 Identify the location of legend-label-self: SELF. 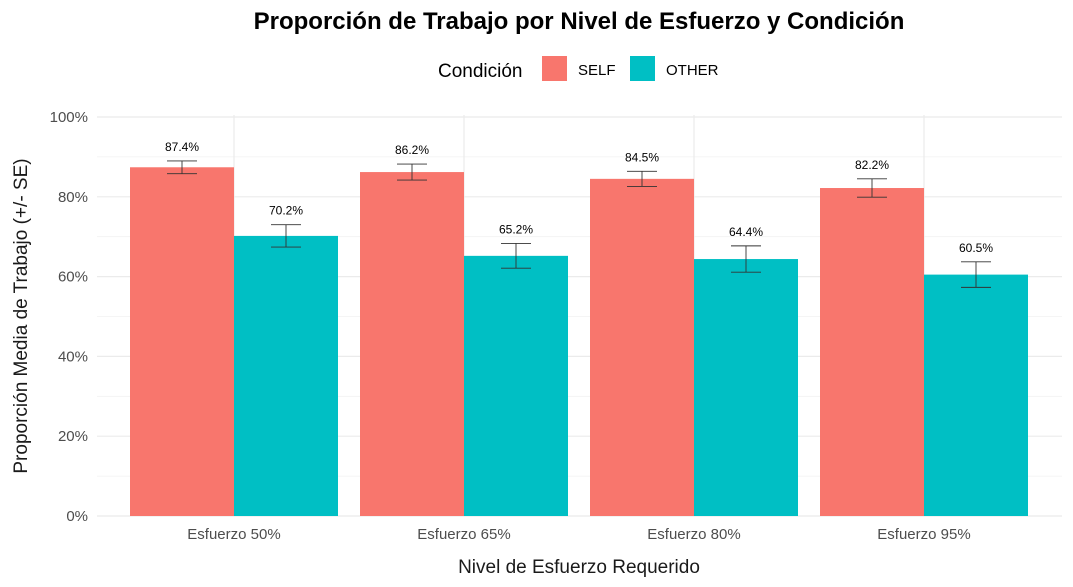
(597, 70).